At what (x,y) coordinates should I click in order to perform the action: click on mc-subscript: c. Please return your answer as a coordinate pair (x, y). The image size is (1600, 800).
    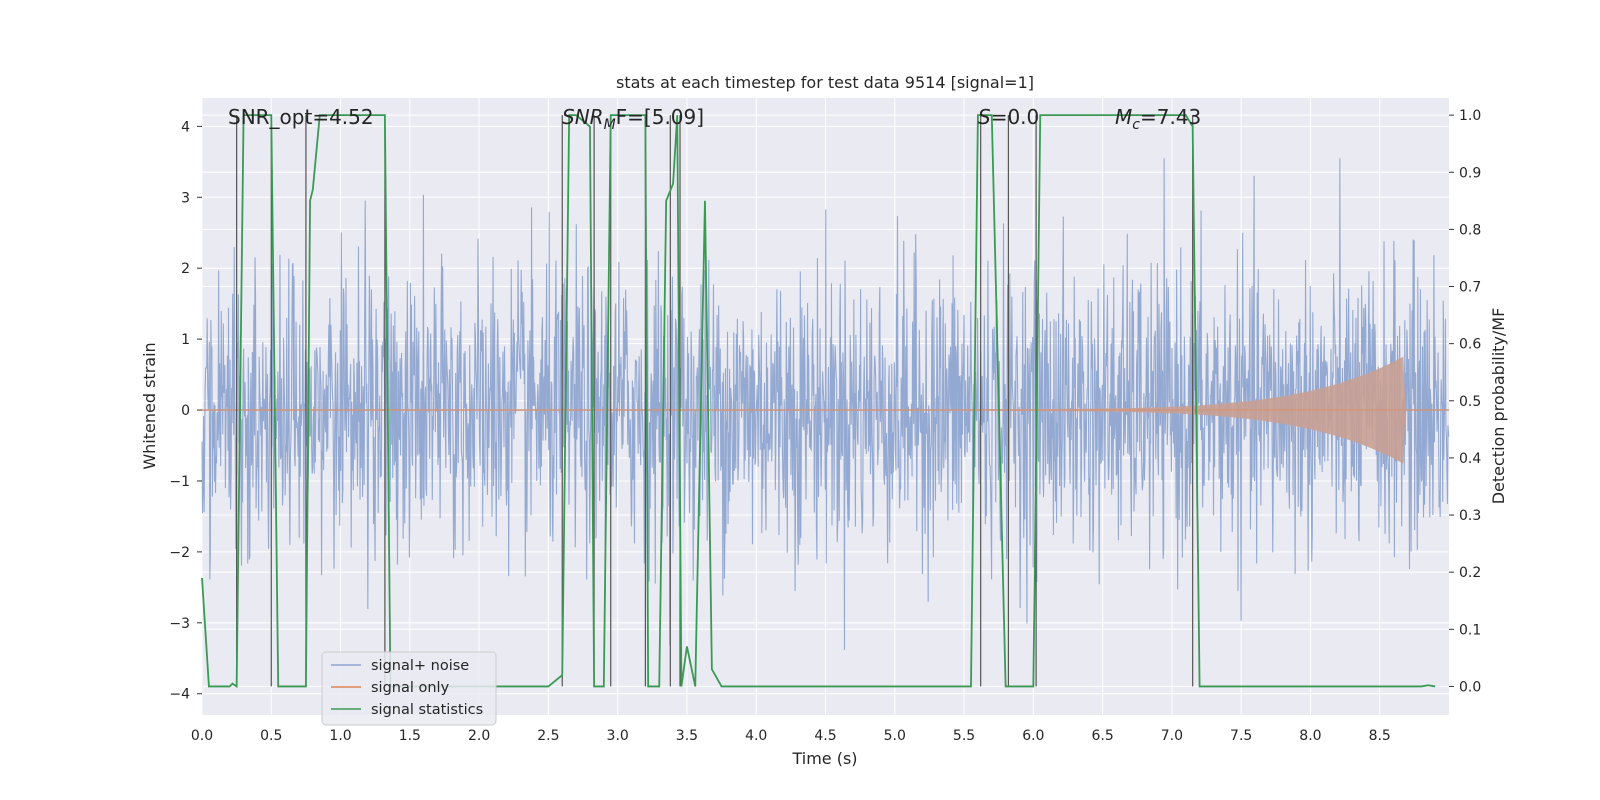
    Looking at the image, I should click on (1136, 125).